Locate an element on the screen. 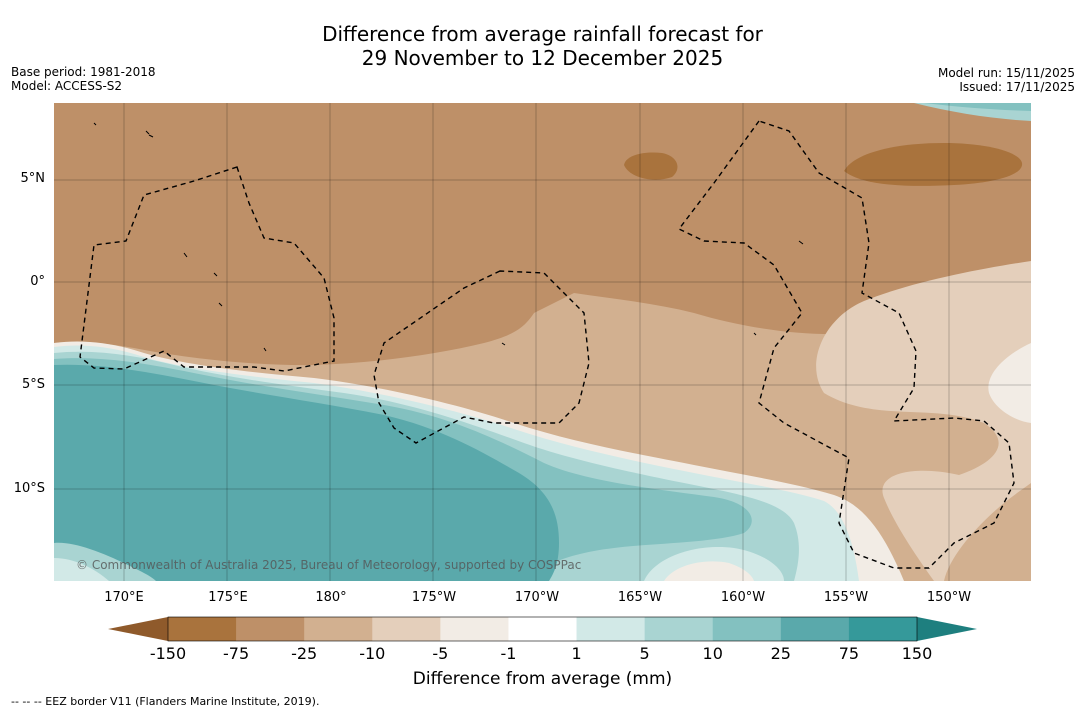 Image resolution: width=1085 pixels, height=713 pixels. wet-tip-northeast-core is located at coordinates (977, 107).